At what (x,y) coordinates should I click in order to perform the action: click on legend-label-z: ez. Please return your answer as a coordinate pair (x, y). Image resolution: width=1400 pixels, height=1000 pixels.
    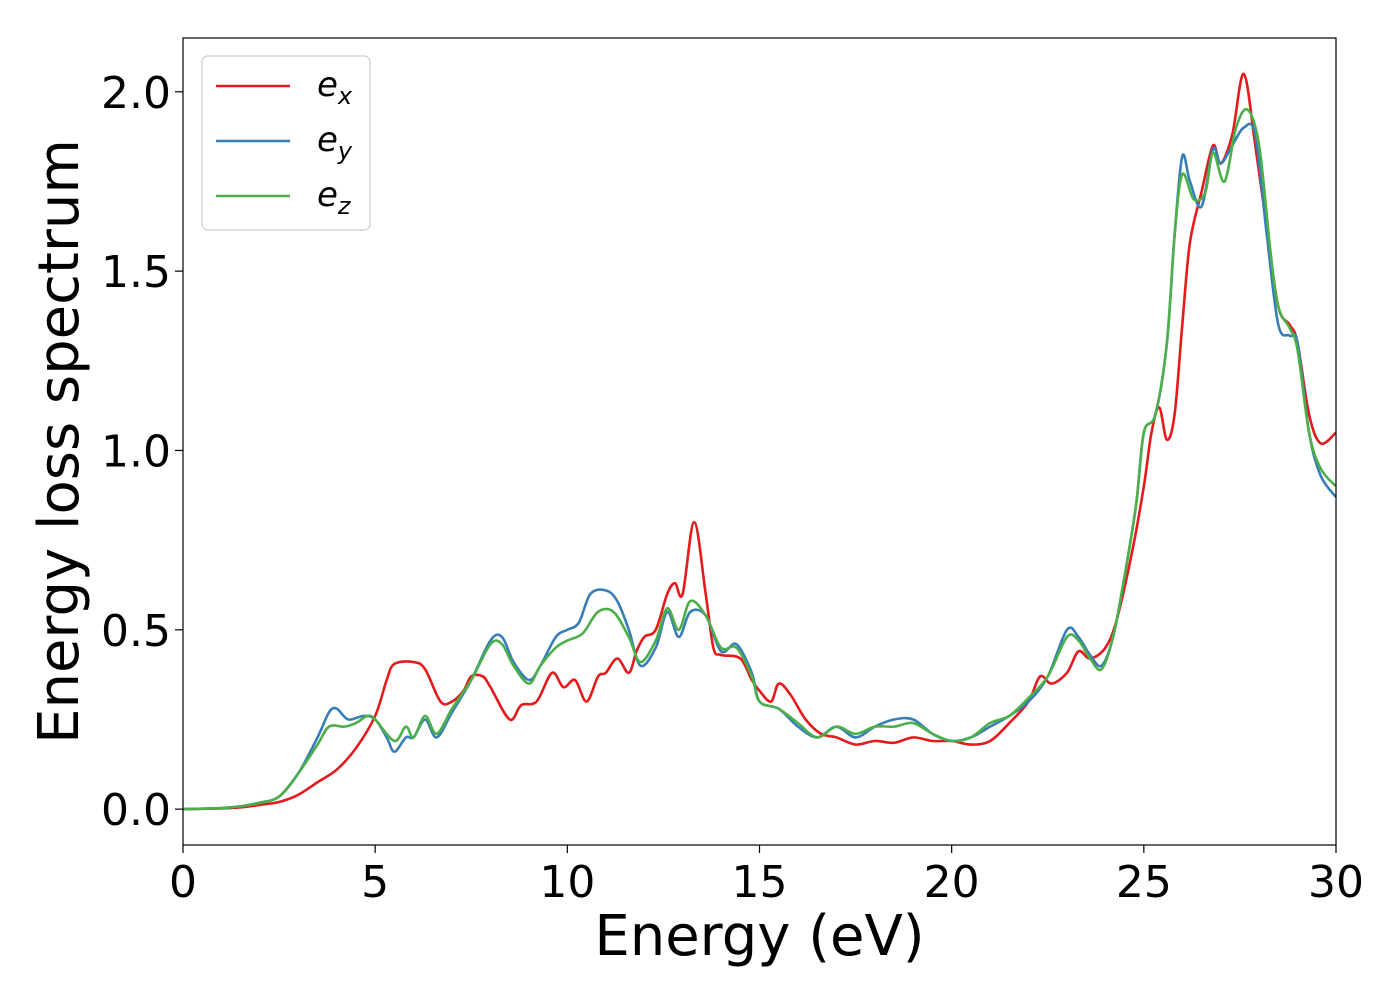
    Looking at the image, I should click on (334, 197).